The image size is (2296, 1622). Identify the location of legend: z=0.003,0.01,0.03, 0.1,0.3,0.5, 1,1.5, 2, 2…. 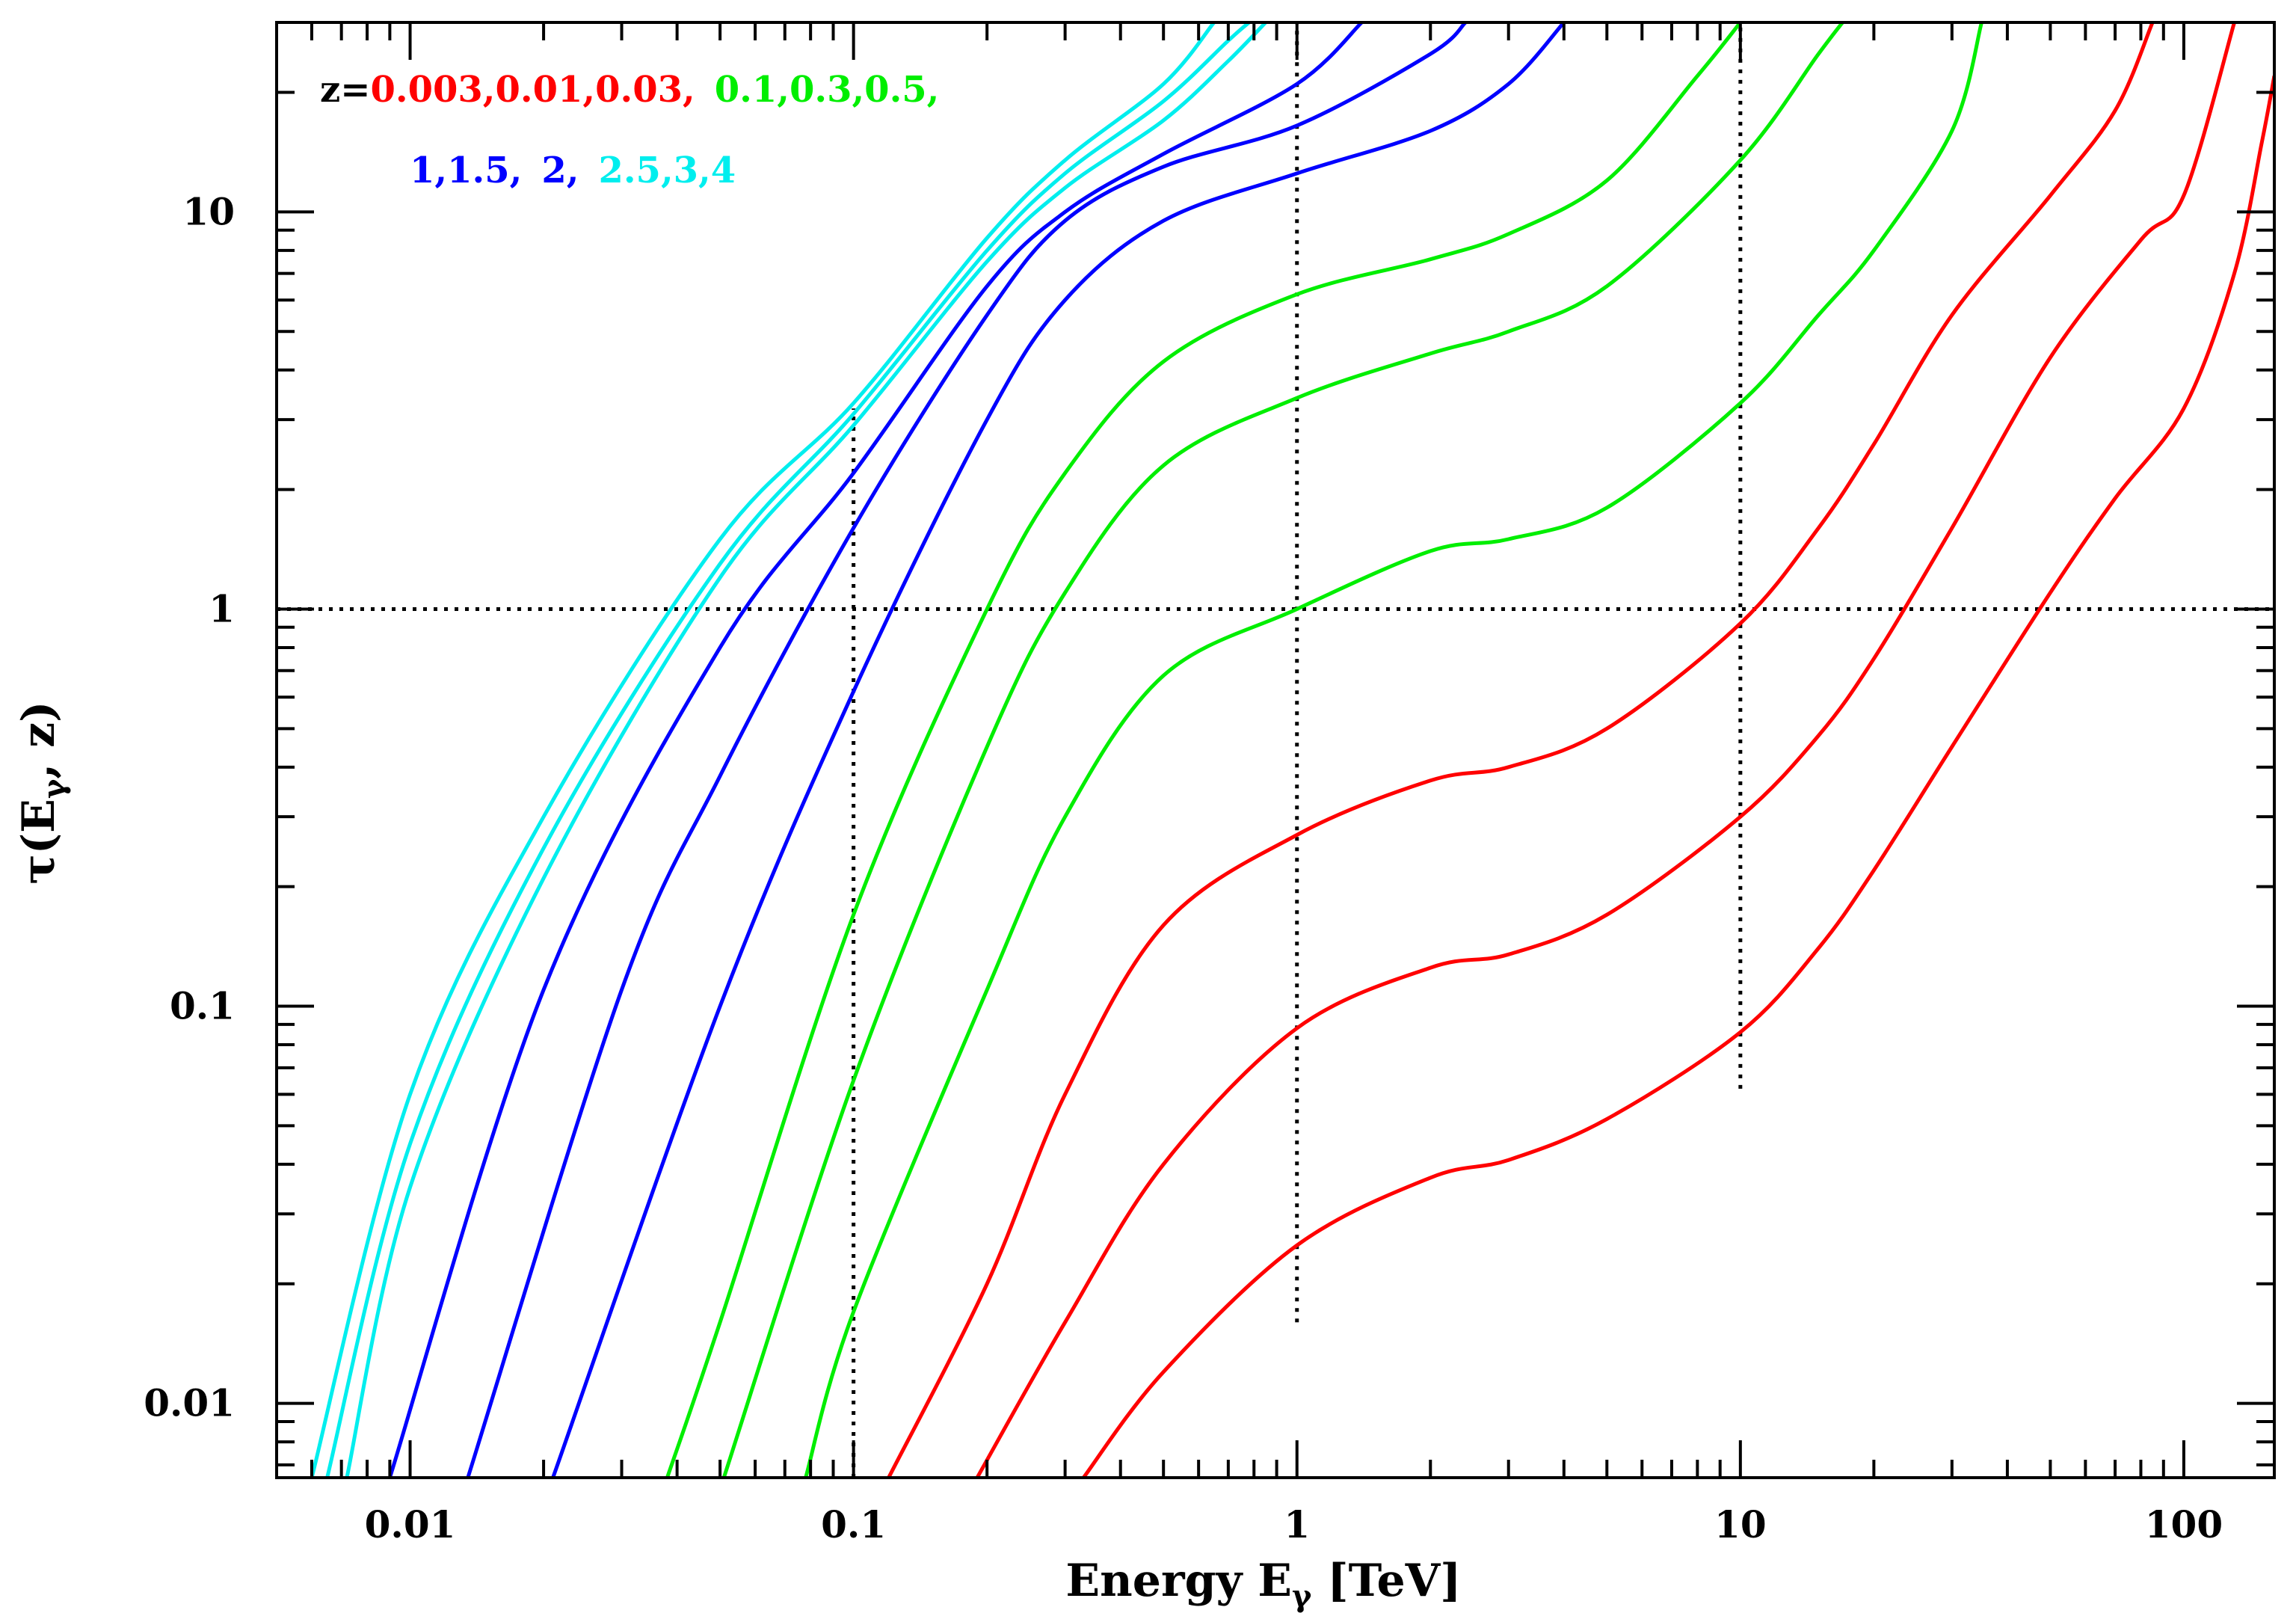
(629, 130).